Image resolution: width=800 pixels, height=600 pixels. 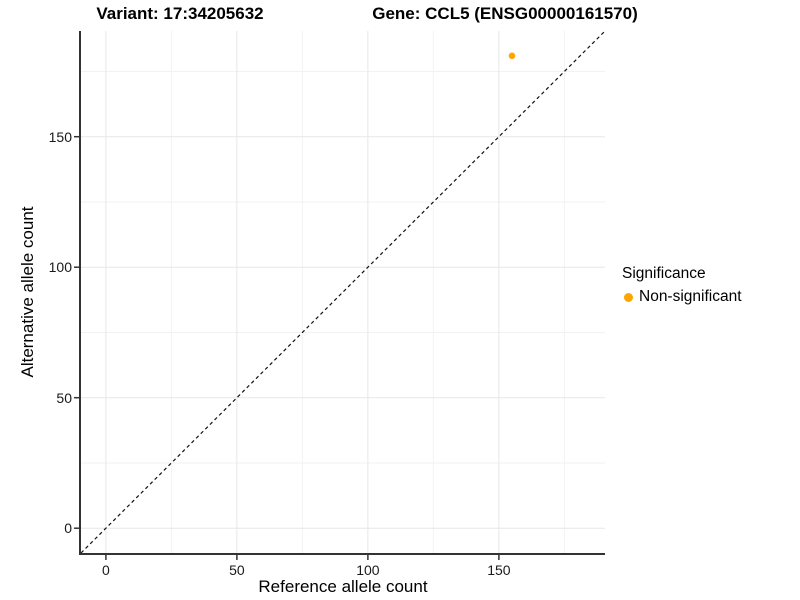 I want to click on x-axis-title: Reference allele count, so click(x=343, y=586).